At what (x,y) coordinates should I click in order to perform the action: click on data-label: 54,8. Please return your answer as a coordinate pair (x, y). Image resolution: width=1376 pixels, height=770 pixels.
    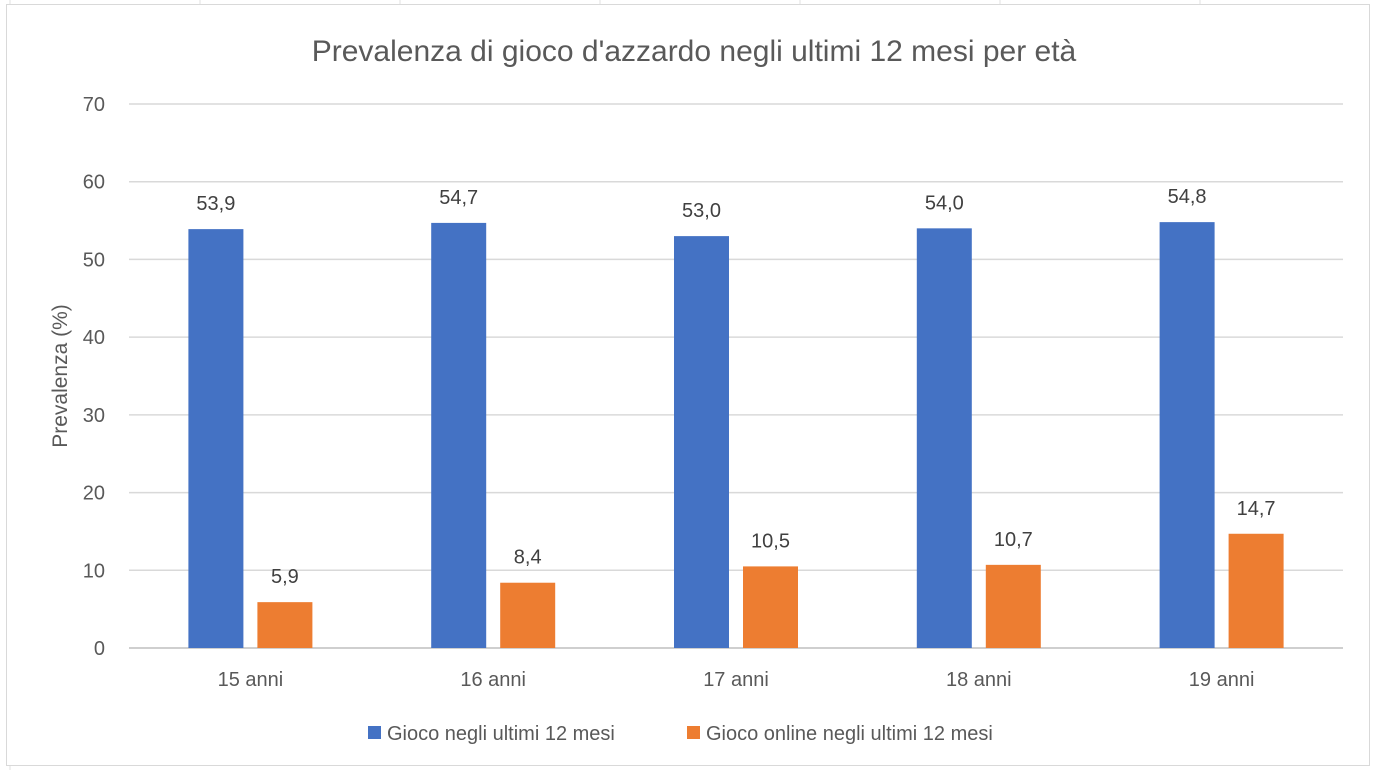
    Looking at the image, I should click on (1187, 197).